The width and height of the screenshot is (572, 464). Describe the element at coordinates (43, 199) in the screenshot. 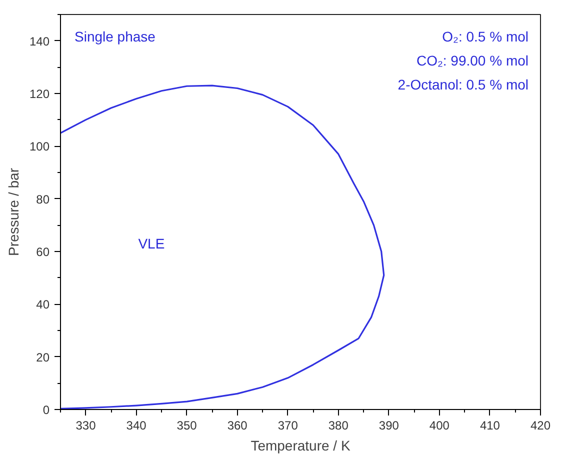

I see `y-tick-label: 80` at that location.